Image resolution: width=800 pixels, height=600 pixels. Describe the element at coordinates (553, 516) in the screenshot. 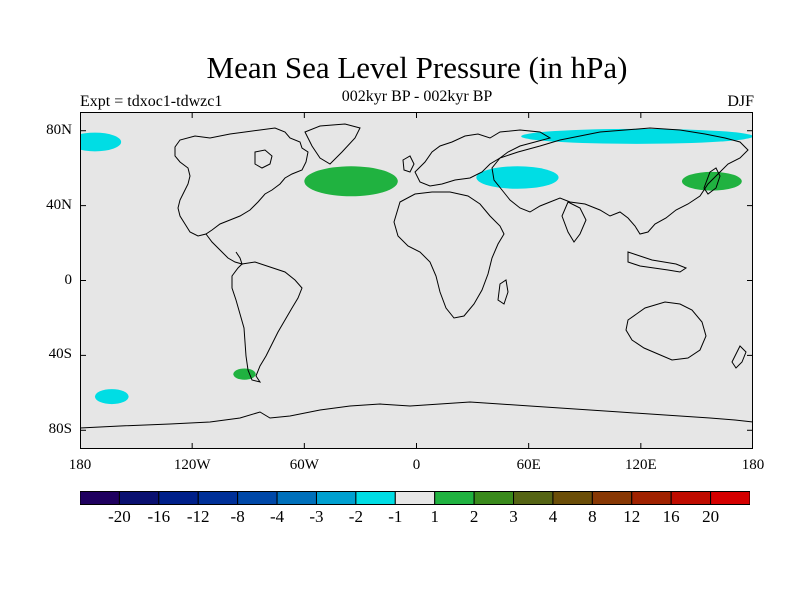

I see `colorbar-label: 4` at that location.